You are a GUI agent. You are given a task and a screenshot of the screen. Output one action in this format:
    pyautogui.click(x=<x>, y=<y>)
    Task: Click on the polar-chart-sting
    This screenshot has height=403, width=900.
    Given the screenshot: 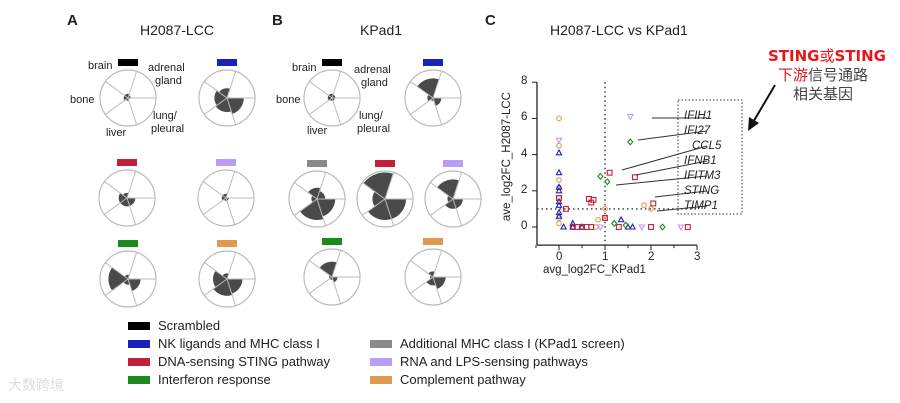 What is the action you would take?
    pyautogui.click(x=385, y=194)
    